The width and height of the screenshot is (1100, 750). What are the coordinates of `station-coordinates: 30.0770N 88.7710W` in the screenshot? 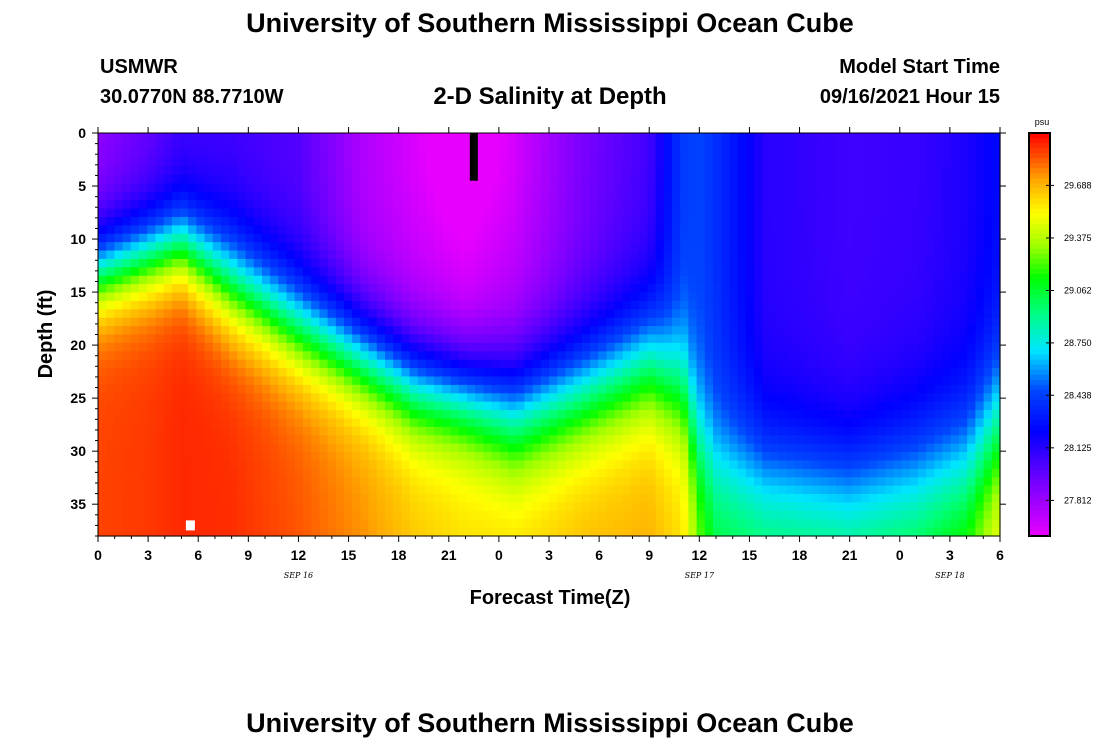 It's located at (192, 97).